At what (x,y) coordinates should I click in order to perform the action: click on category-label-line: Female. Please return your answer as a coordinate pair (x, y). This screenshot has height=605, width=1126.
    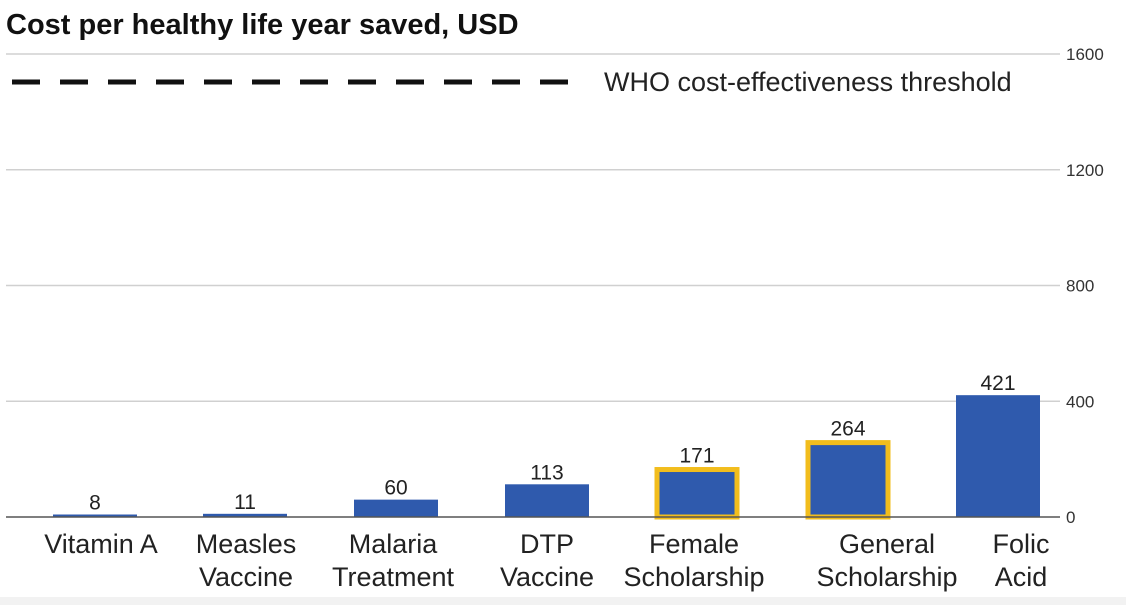
    Looking at the image, I should click on (694, 544).